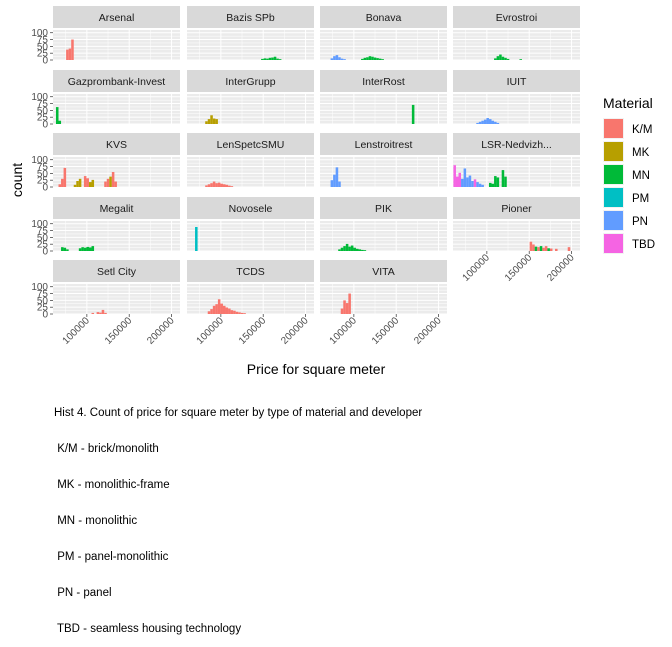  What do you see at coordinates (629, 186) in the screenshot?
I see `legend-entries: K/M MK MN PM PN TBD` at bounding box center [629, 186].